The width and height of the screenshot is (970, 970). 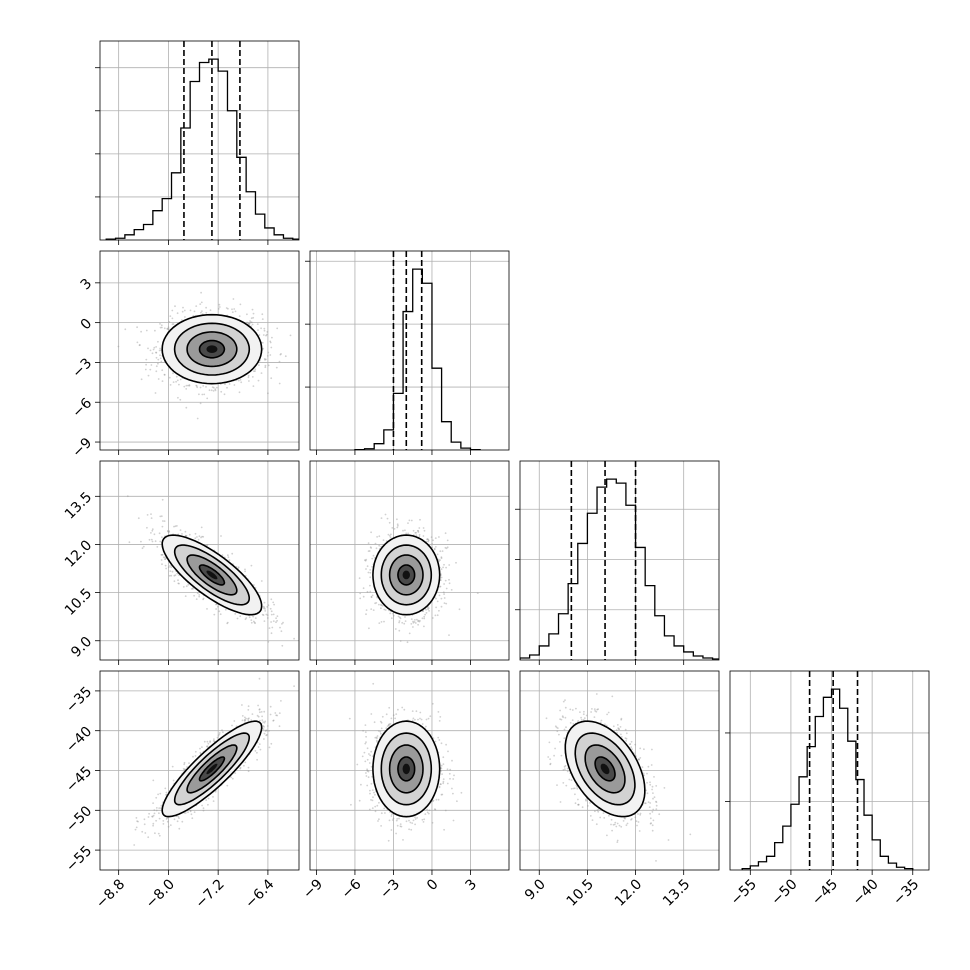 I want to click on y-tick-label: 9.0, so click(x=81, y=647).